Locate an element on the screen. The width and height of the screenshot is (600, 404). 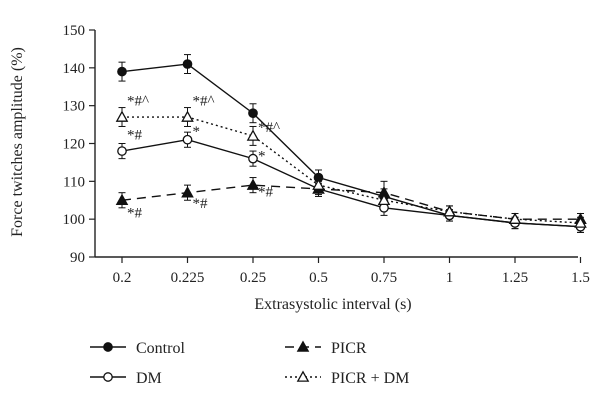
legend: Control DM PICR PICR + DM is located at coordinates (249, 363).